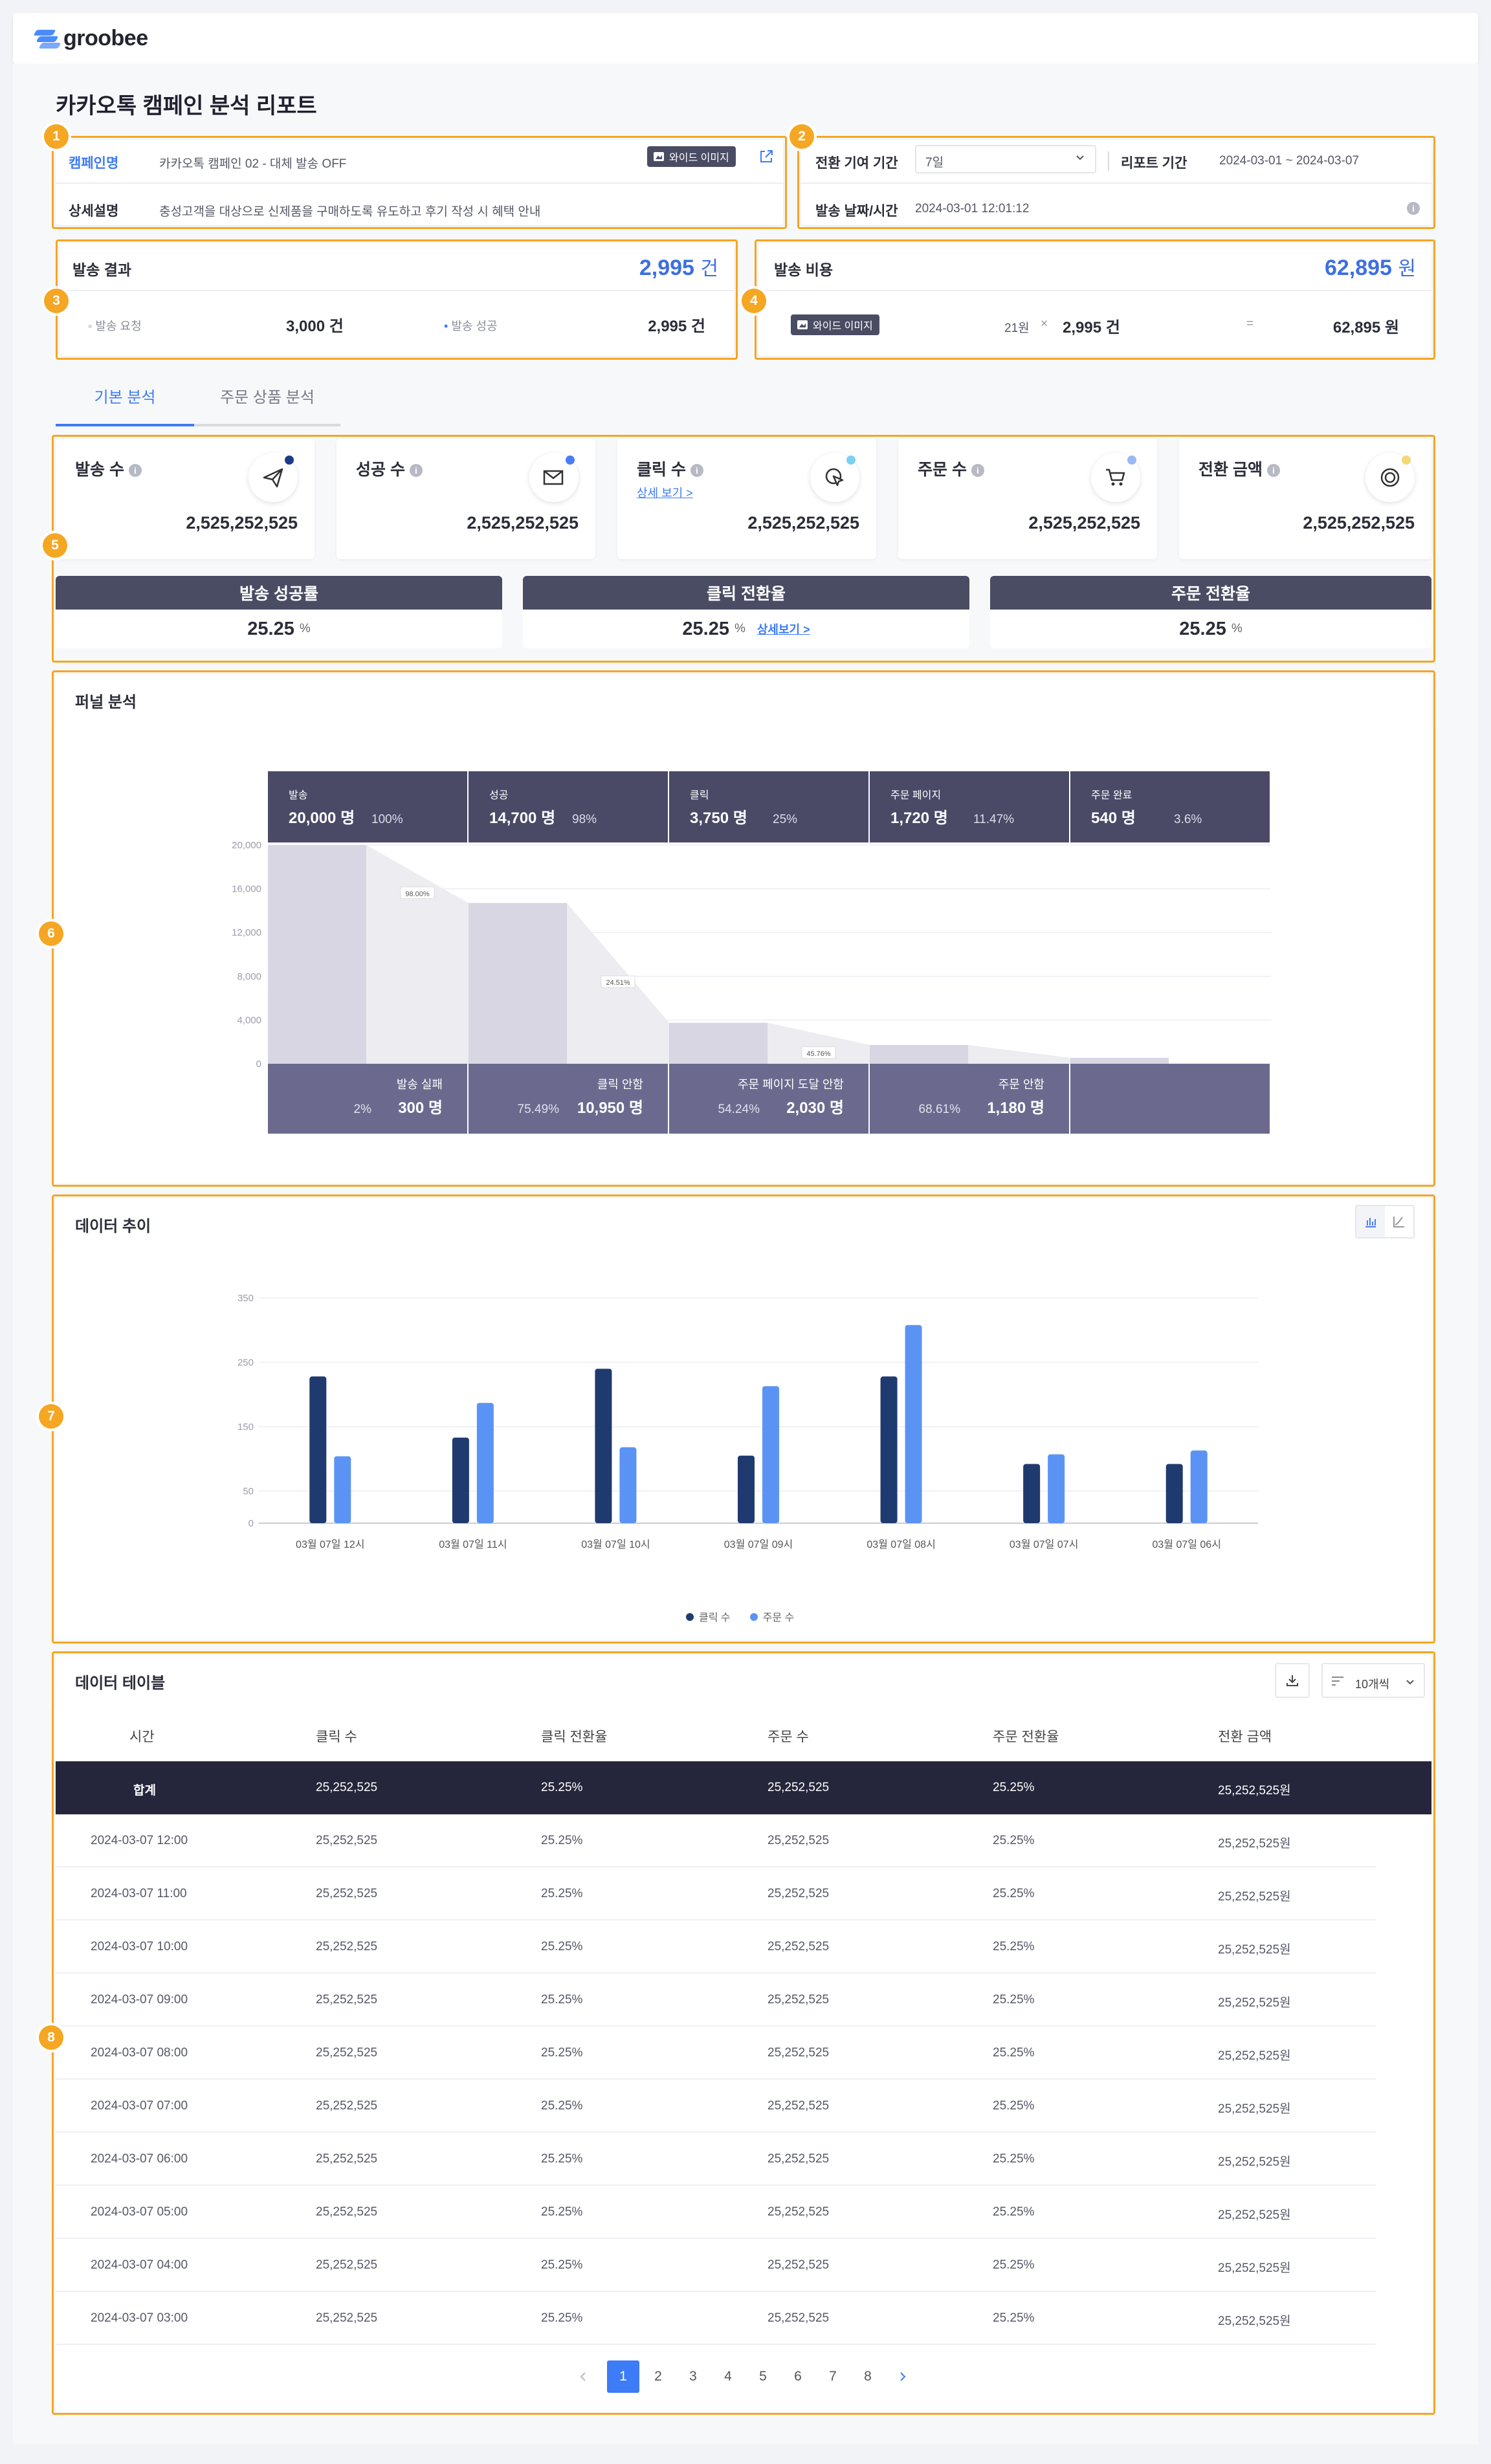  What do you see at coordinates (186, 106) in the screenshot?
I see `page-title: 카카오톡 캠페인 분석 리포트` at bounding box center [186, 106].